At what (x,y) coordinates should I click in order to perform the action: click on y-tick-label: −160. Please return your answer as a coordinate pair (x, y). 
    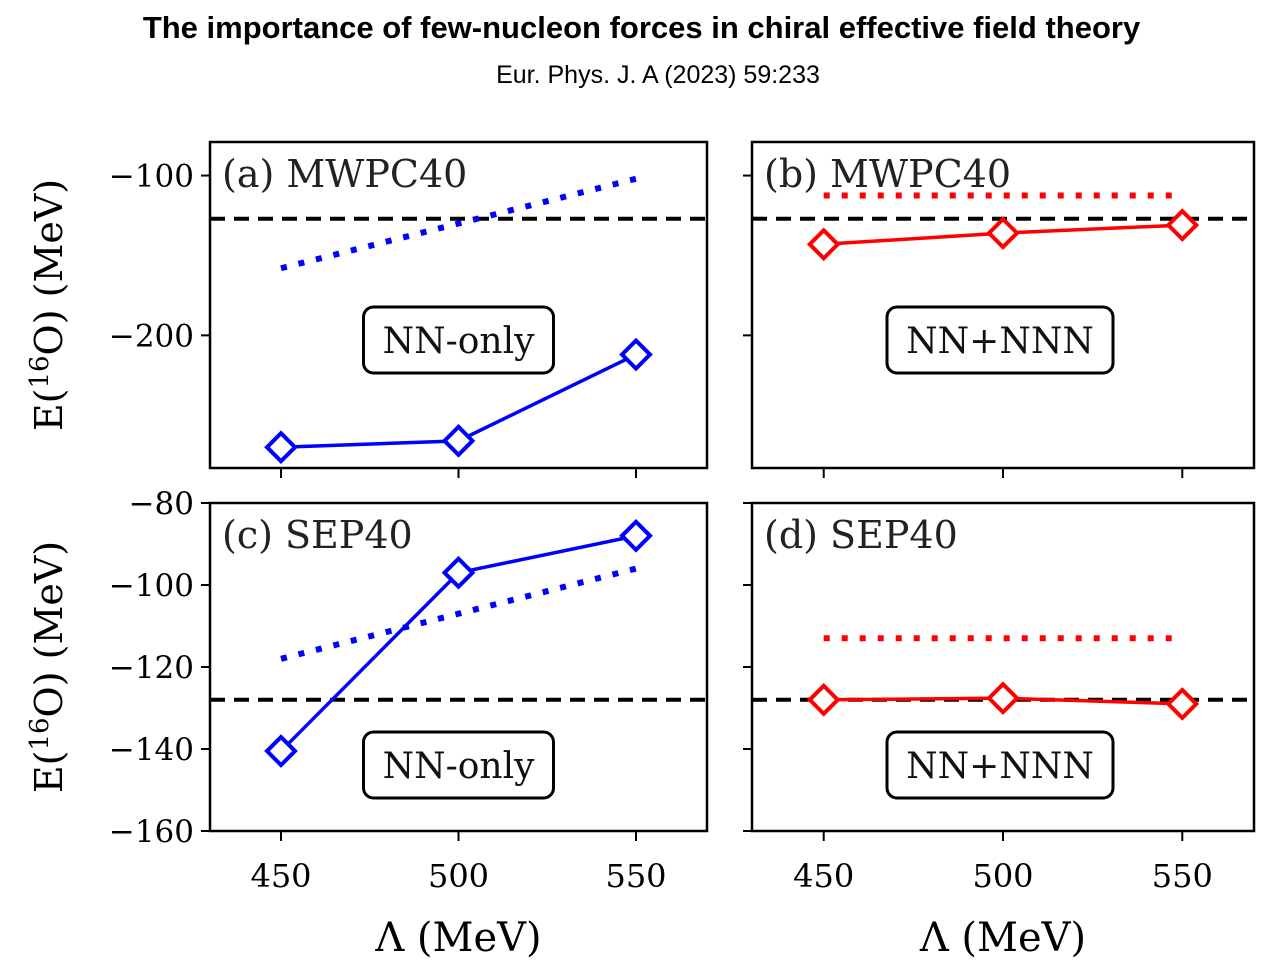
    Looking at the image, I should click on (151, 832).